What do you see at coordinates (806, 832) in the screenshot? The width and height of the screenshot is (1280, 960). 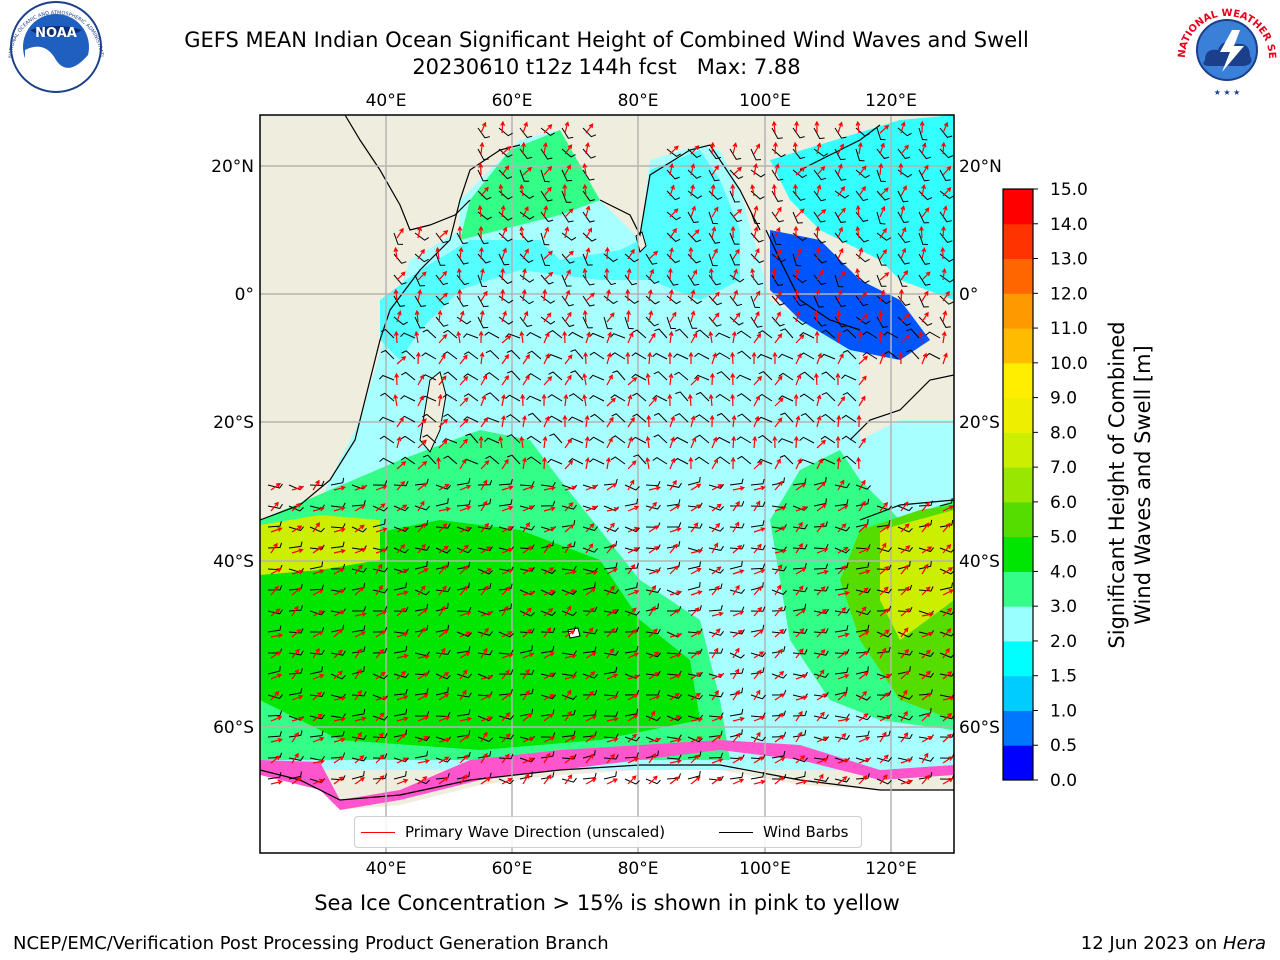 I see `legend-label-barbs: Wind Barbs` at bounding box center [806, 832].